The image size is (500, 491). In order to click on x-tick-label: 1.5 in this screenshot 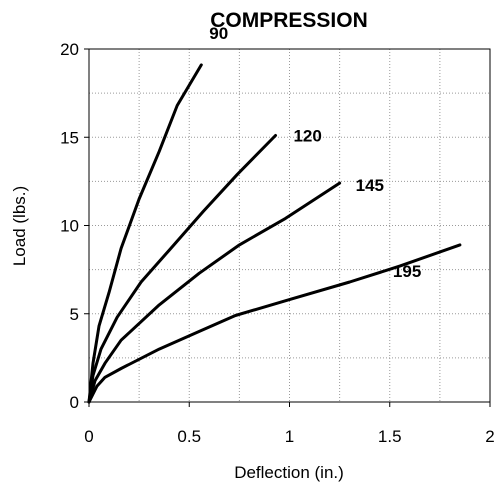, I will do `click(390, 436)`.